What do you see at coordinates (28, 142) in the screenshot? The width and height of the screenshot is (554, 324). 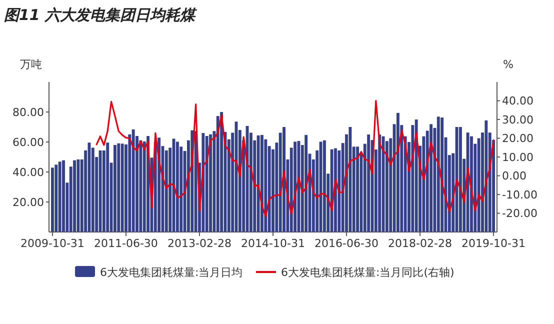 I see `y-tick-label: 60.00` at bounding box center [28, 142].